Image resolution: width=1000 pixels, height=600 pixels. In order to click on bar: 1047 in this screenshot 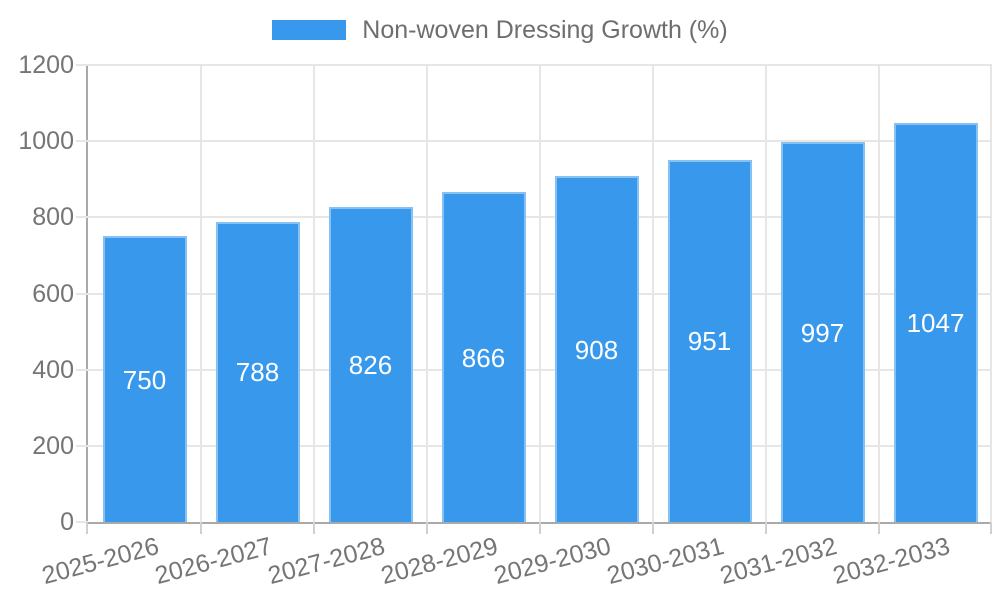, I will do `click(935, 322)`.